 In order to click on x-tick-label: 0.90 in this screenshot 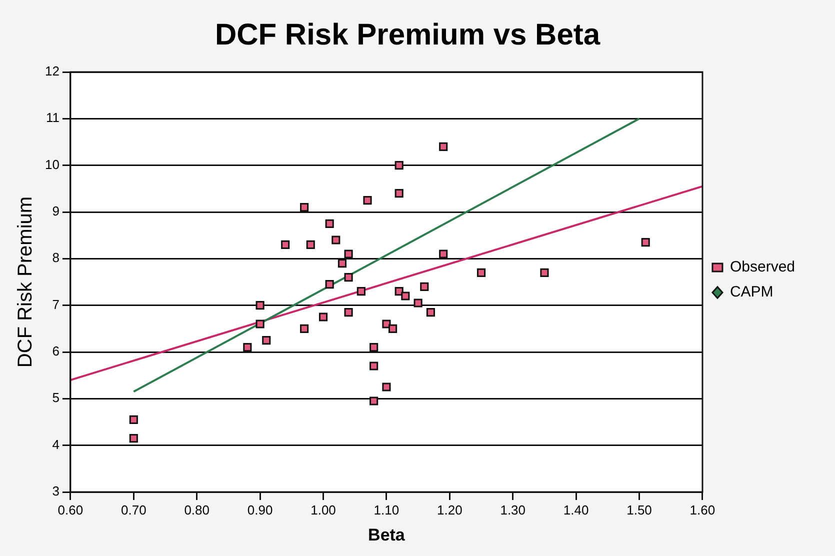, I will do `click(260, 510)`.